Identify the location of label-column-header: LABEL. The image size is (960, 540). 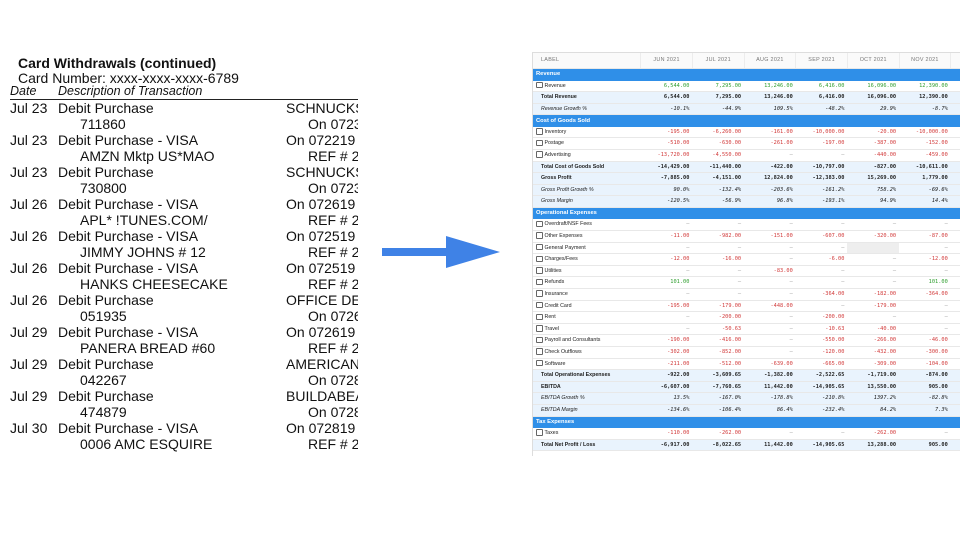
(587, 61).